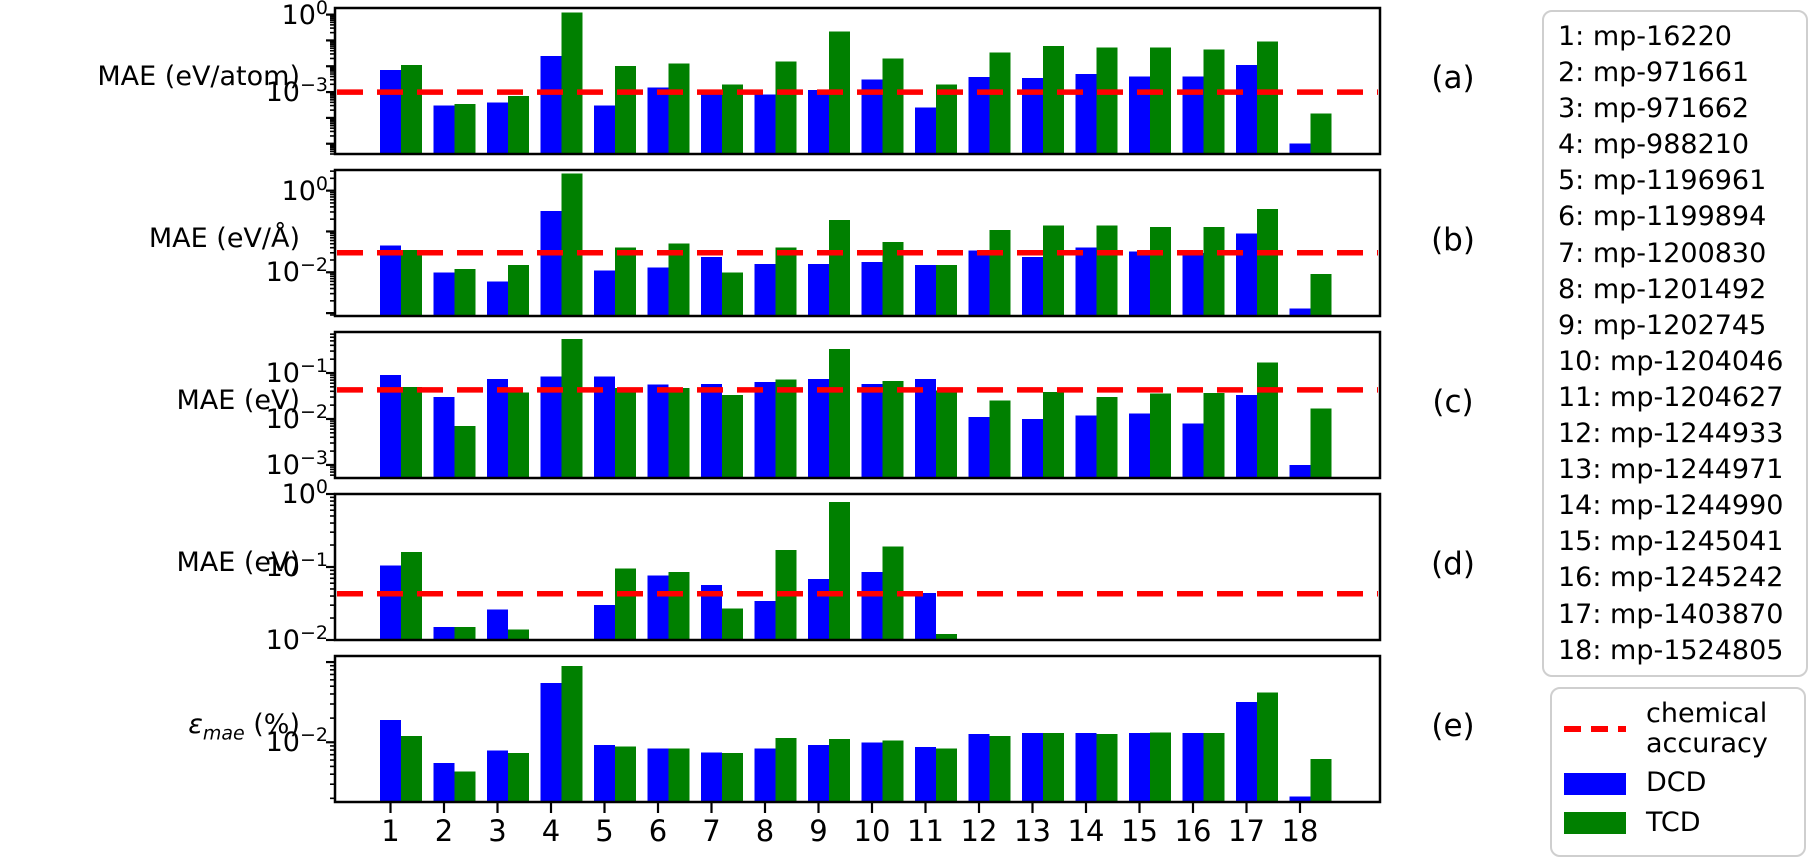 This screenshot has height=861, width=1810. Describe the element at coordinates (1707, 729) in the screenshot. I see `chemical-accuracy-label: chemical accuracy` at that location.